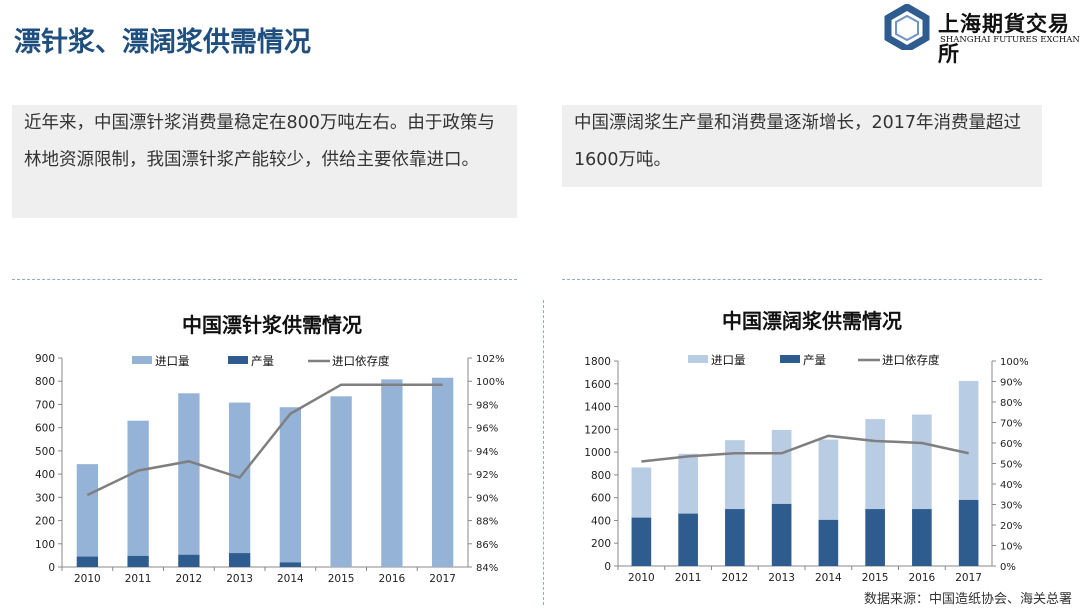 The height and width of the screenshot is (610, 1080). Describe the element at coordinates (45, 359) in the screenshot. I see `y-tick-label: 900` at that location.